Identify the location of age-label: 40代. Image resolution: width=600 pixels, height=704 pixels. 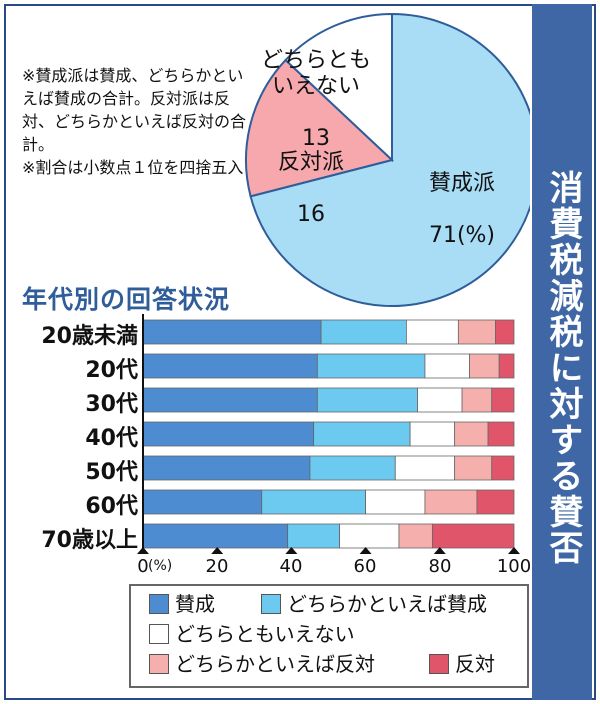
(111, 438).